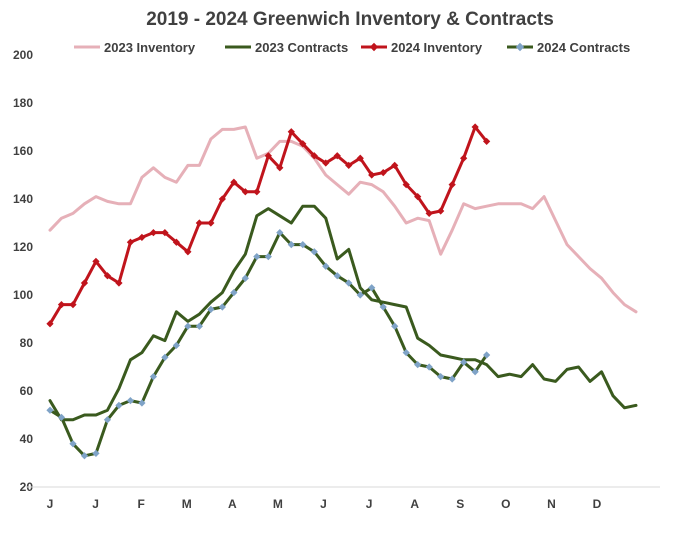 This screenshot has width=700, height=547. Describe the element at coordinates (27, 391) in the screenshot. I see `y-tick-label: 60` at that location.